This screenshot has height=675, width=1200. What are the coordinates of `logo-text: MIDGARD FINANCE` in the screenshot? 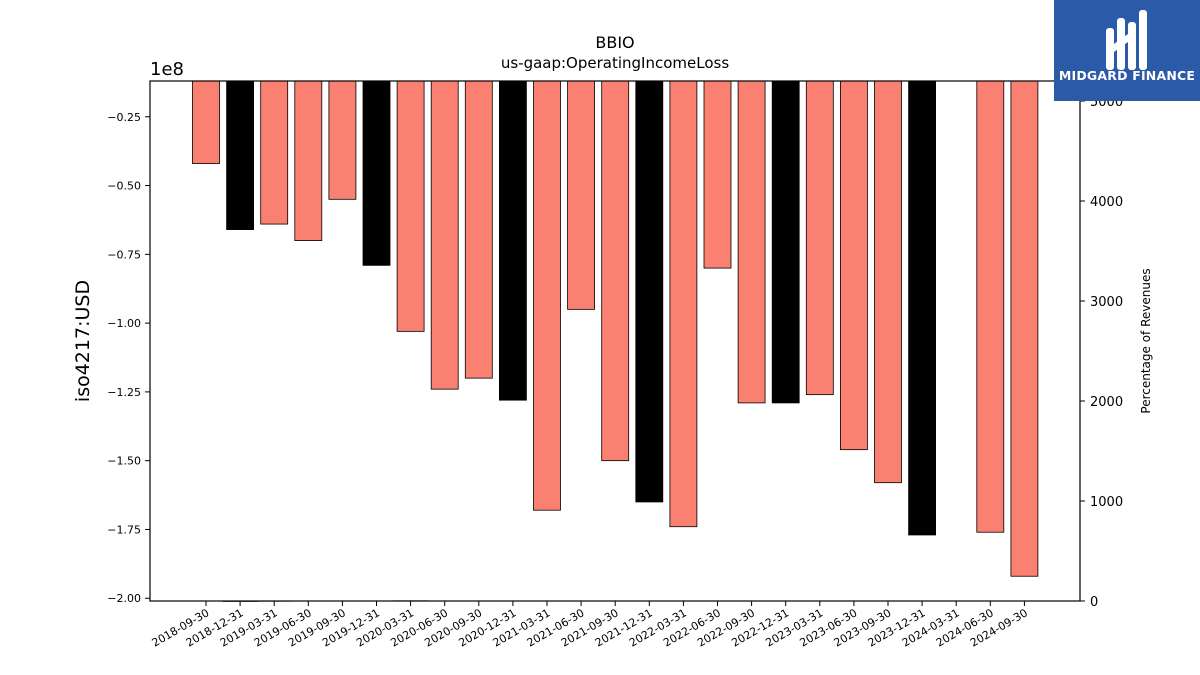 It's located at (1127, 75).